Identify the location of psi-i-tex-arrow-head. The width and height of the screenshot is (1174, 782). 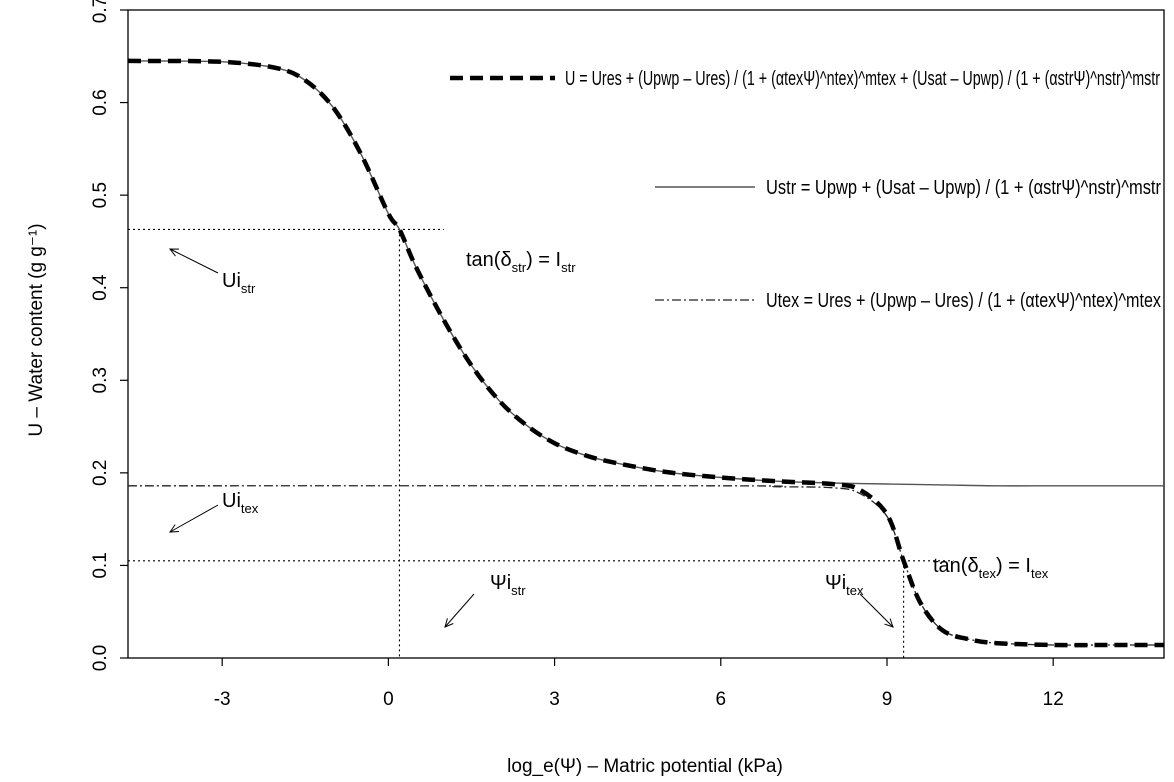
(889, 623).